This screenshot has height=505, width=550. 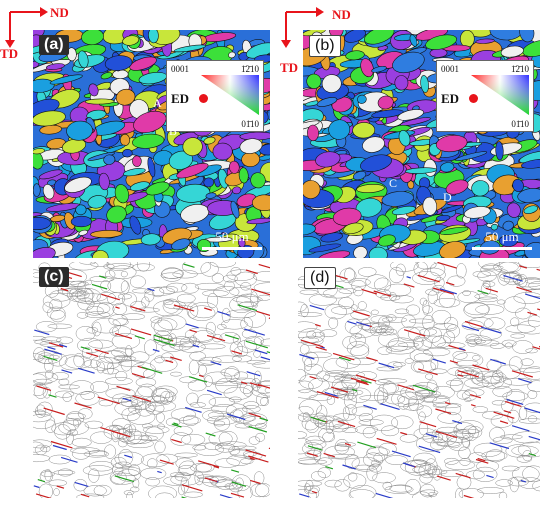 I want to click on scale-label-b: 50 μm, so click(x=502, y=236).